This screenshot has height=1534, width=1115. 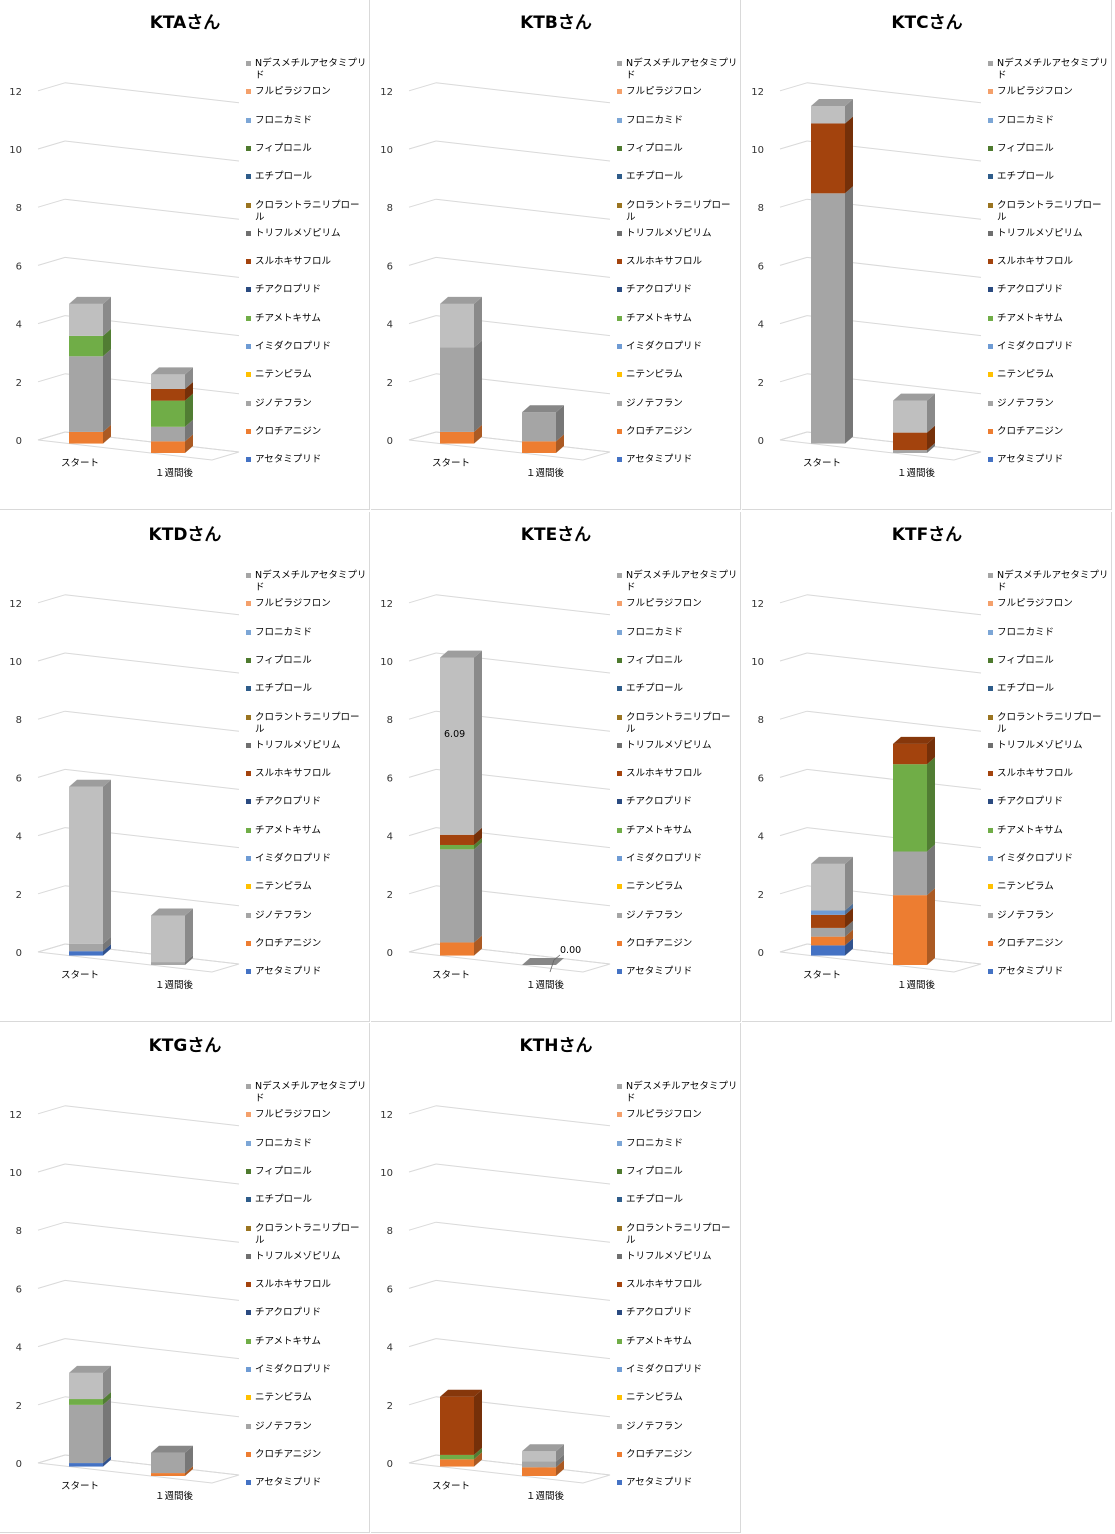 What do you see at coordinates (15, 1173) in the screenshot?
I see `y-tick-label: 10` at bounding box center [15, 1173].